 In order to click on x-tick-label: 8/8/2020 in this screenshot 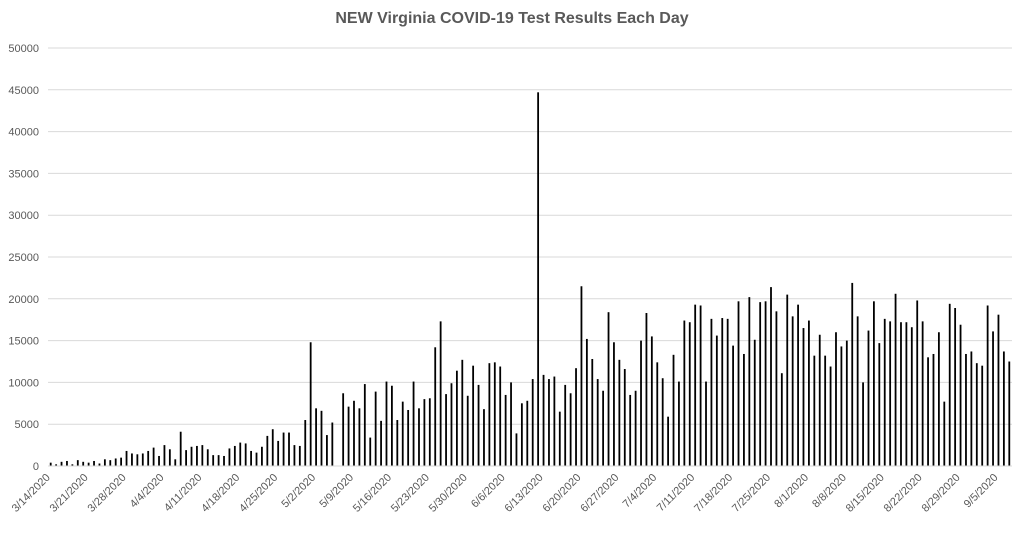, I will do `click(829, 491)`.